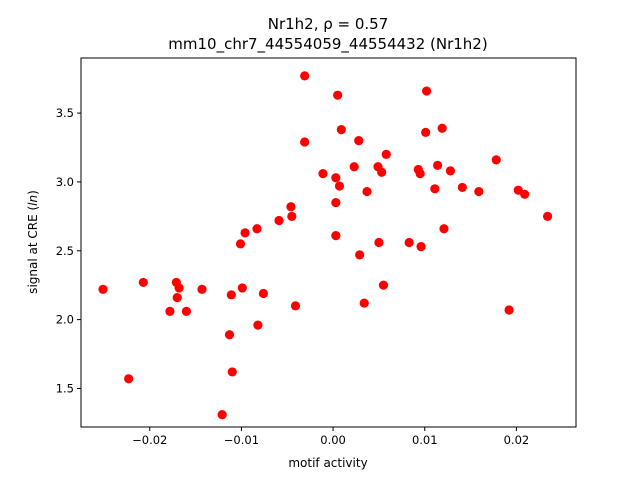 This screenshot has height=480, width=640. I want to click on y-tick-label: 2.0, so click(65, 320).